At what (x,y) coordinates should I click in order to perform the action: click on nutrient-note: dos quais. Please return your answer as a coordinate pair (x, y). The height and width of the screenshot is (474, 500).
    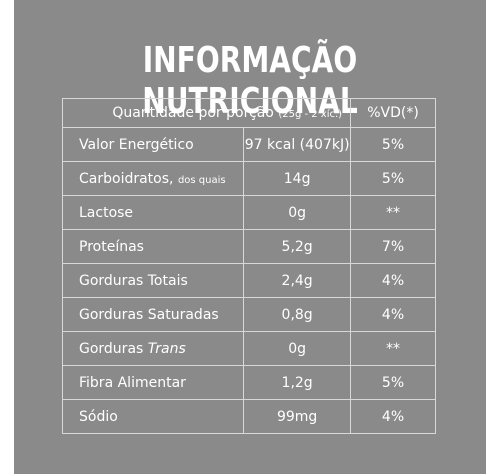
    Looking at the image, I should click on (201, 180).